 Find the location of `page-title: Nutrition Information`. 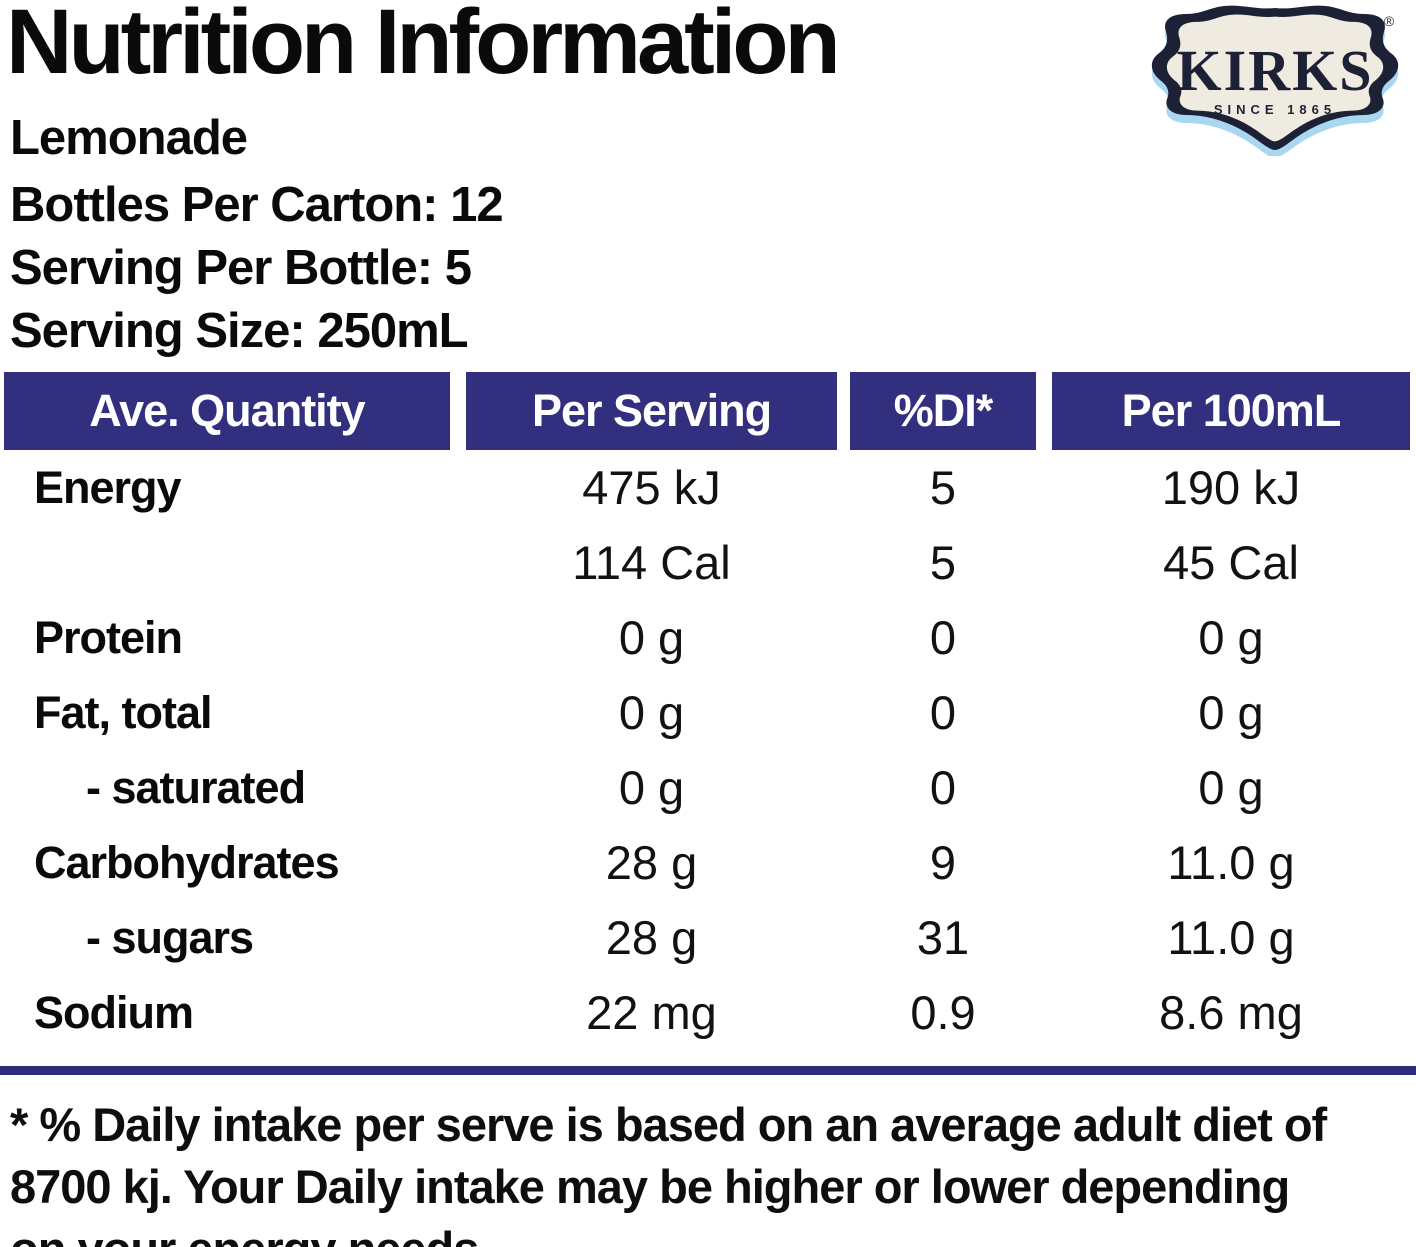

page-title: Nutrition Information is located at coordinates (423, 46).